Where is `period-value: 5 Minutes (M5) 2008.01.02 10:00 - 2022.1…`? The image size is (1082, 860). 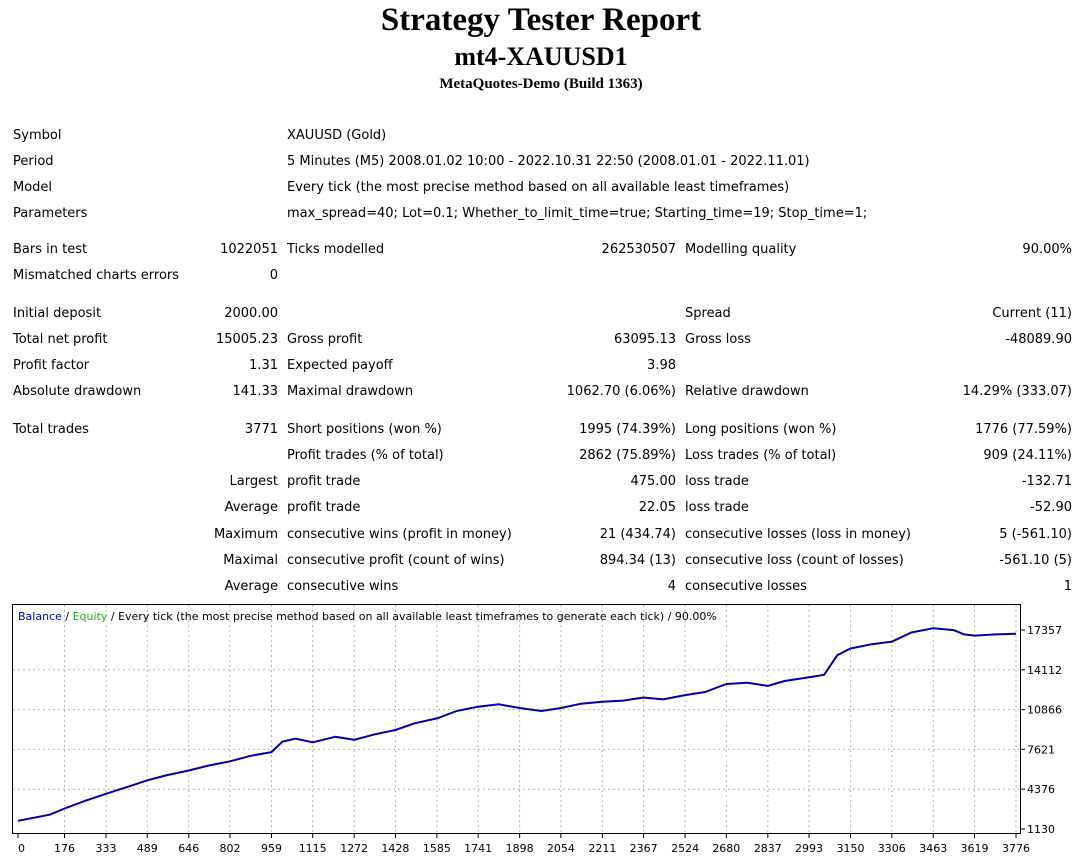 period-value: 5 Minutes (M5) 2008.01.02 10:00 - 2022.1… is located at coordinates (548, 161).